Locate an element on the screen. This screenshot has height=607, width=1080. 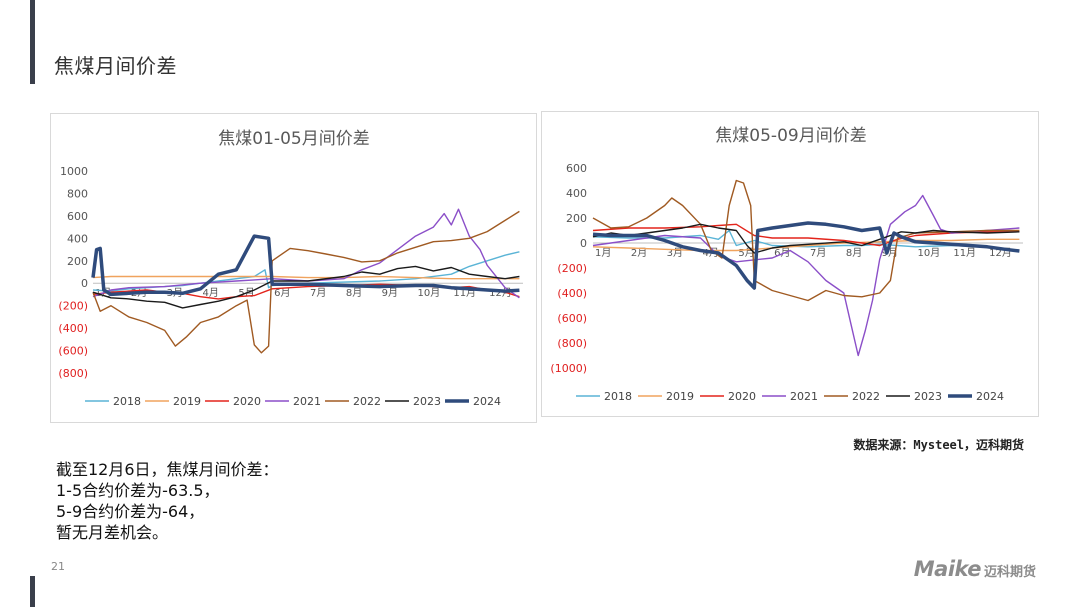
summary-line: 截至12月6日，焦煤月间价差： is located at coordinates (167, 469).